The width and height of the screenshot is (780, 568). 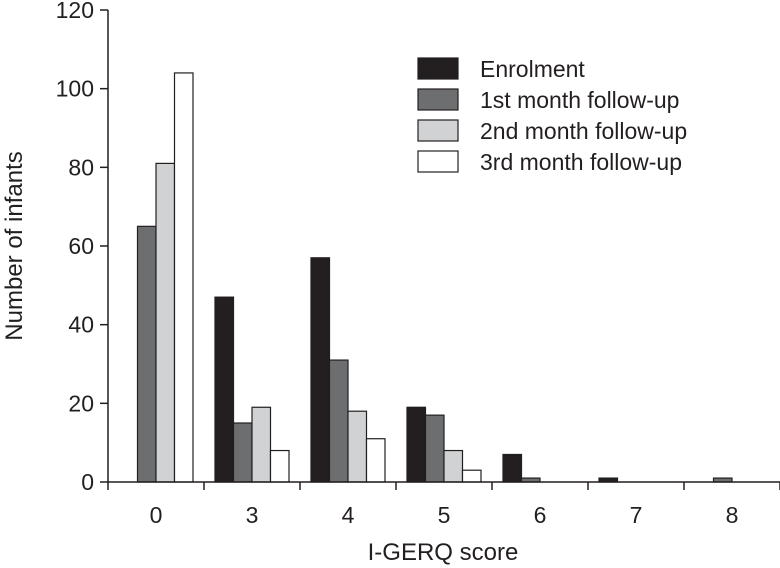 I want to click on x-axis-title: I-GERQ score, so click(x=443, y=552).